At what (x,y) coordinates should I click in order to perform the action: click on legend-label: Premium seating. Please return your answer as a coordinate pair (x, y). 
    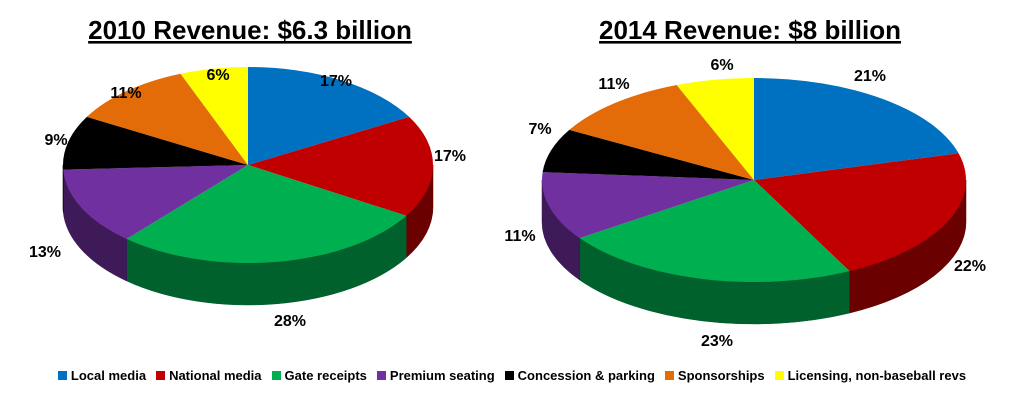
    Looking at the image, I should click on (442, 375).